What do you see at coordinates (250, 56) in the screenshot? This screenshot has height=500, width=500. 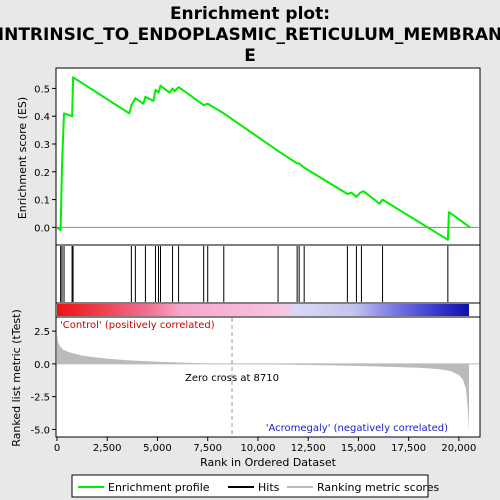 I see `title-line-3: E` at bounding box center [250, 56].